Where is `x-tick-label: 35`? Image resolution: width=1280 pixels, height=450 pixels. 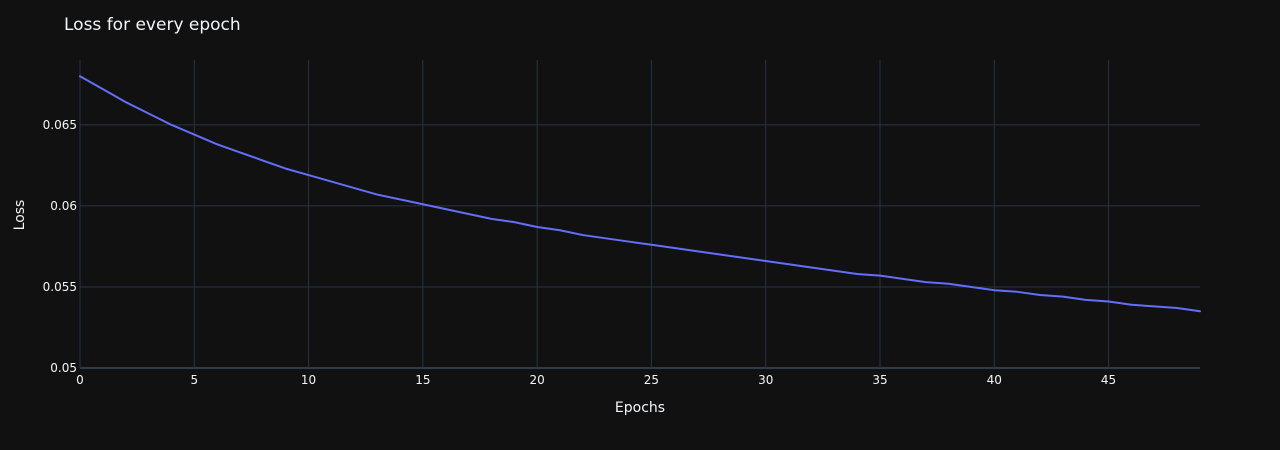
x-tick-label: 35 is located at coordinates (879, 380).